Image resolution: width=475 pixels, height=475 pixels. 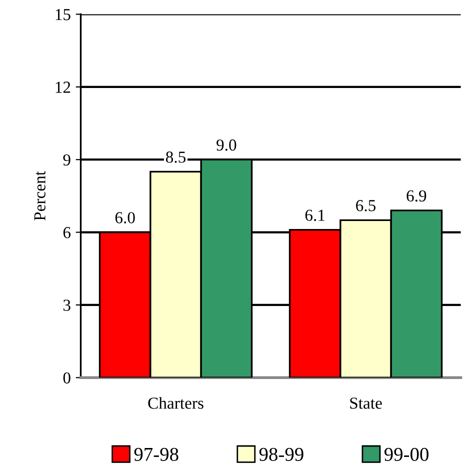 What do you see at coordinates (176, 157) in the screenshot?
I see `data-label: 8.5` at bounding box center [176, 157].